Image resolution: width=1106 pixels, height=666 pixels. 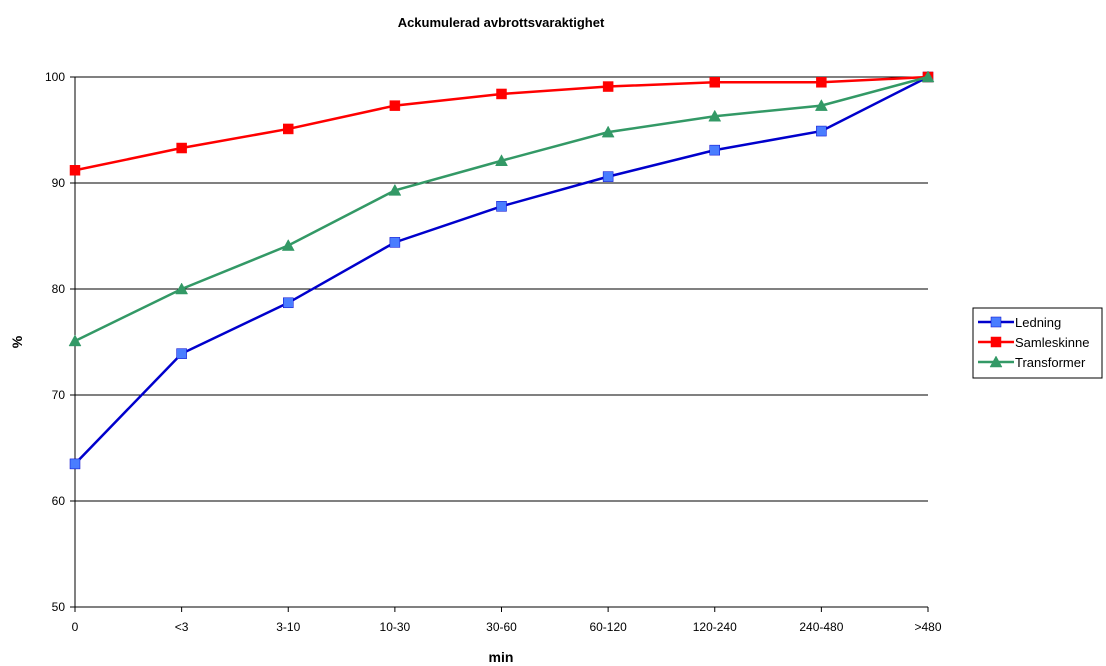 What do you see at coordinates (715, 627) in the screenshot?
I see `x-tick-label: 120-240` at bounding box center [715, 627].